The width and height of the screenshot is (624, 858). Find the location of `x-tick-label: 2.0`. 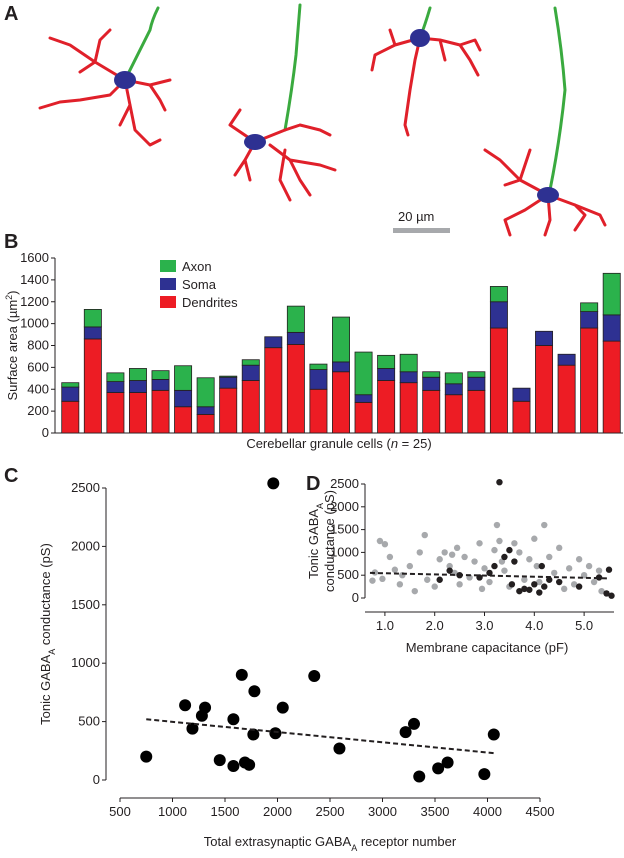

x-tick-label: 2.0 is located at coordinates (435, 625).